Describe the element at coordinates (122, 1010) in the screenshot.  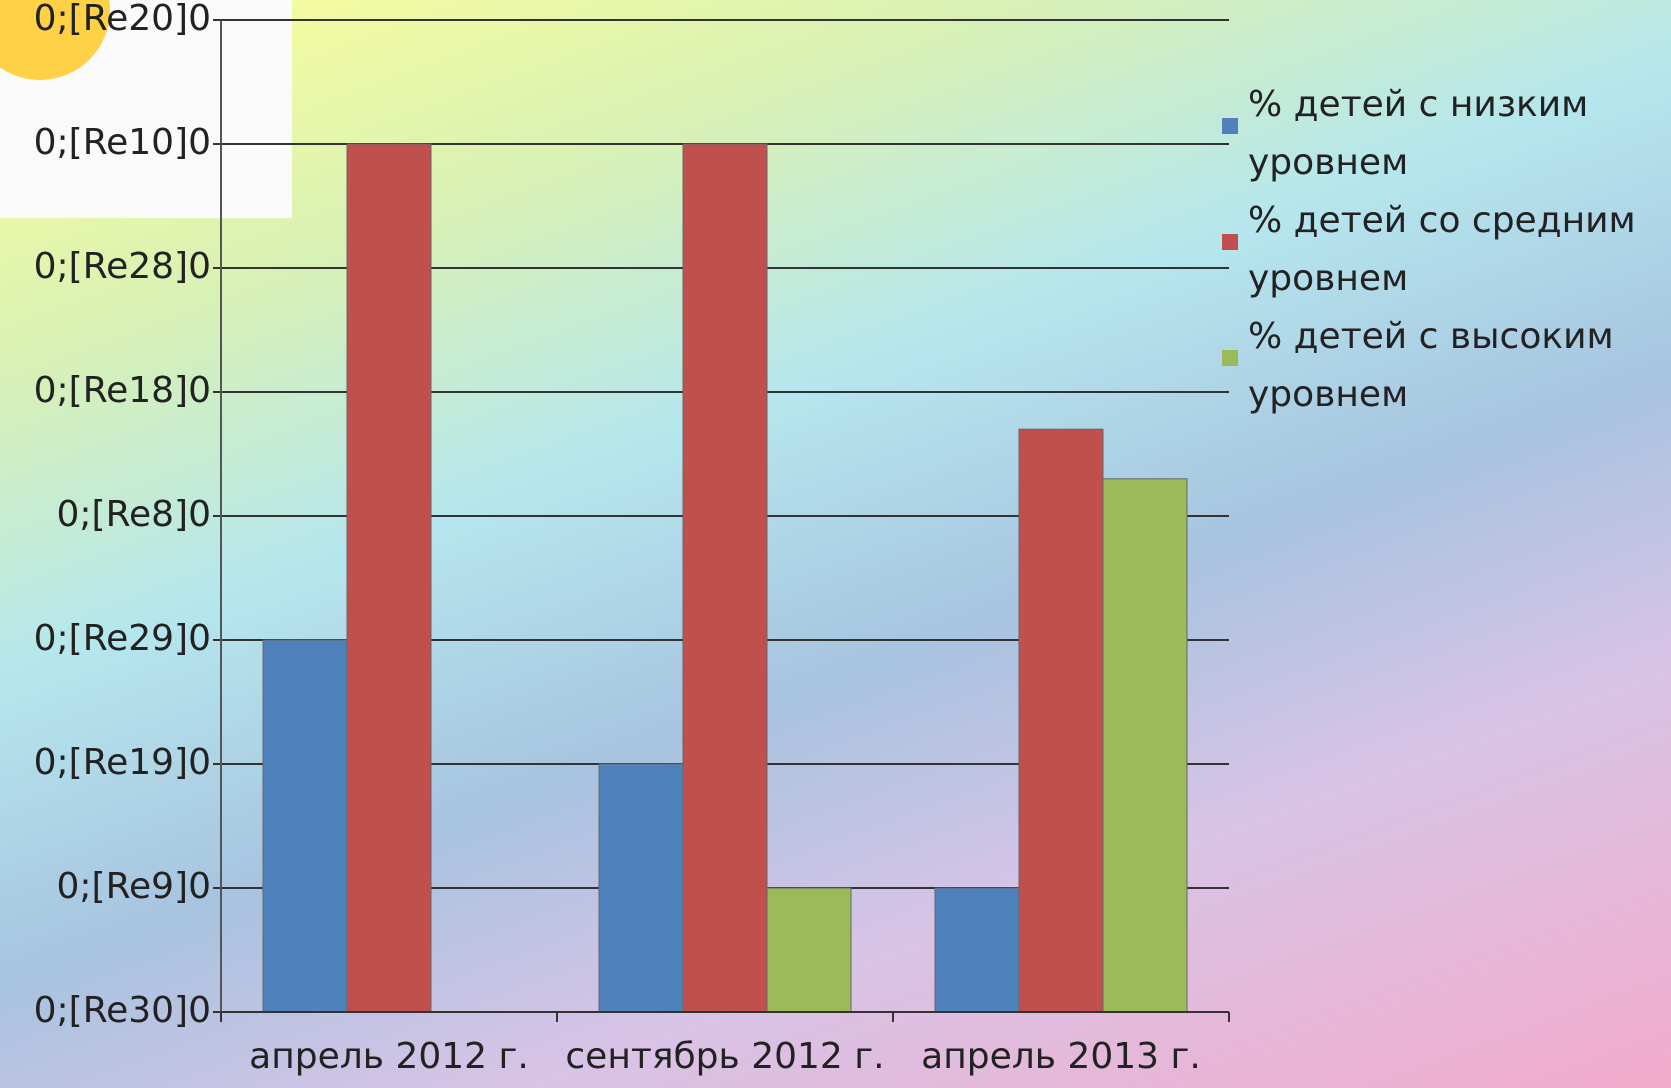
I see `y-tick-label: 0;[Re30]0` at that location.